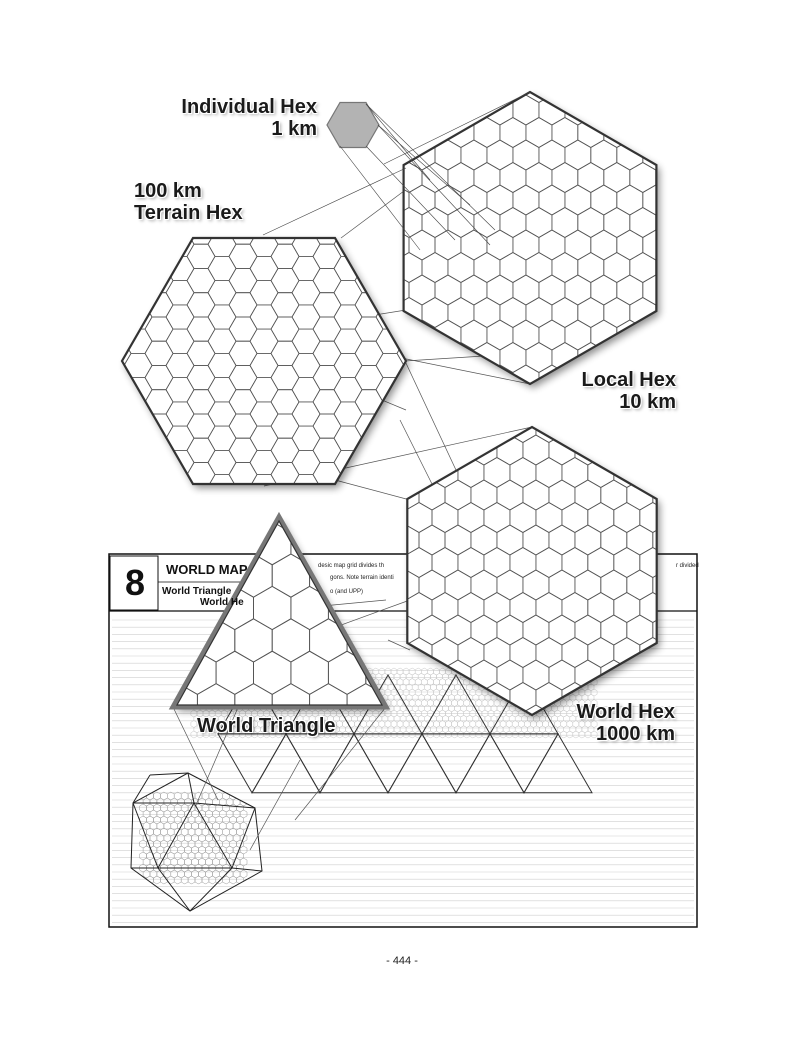 The height and width of the screenshot is (1044, 804). What do you see at coordinates (168, 191) in the screenshot?
I see `terrain-hex-label-line1: 100 km` at bounding box center [168, 191].